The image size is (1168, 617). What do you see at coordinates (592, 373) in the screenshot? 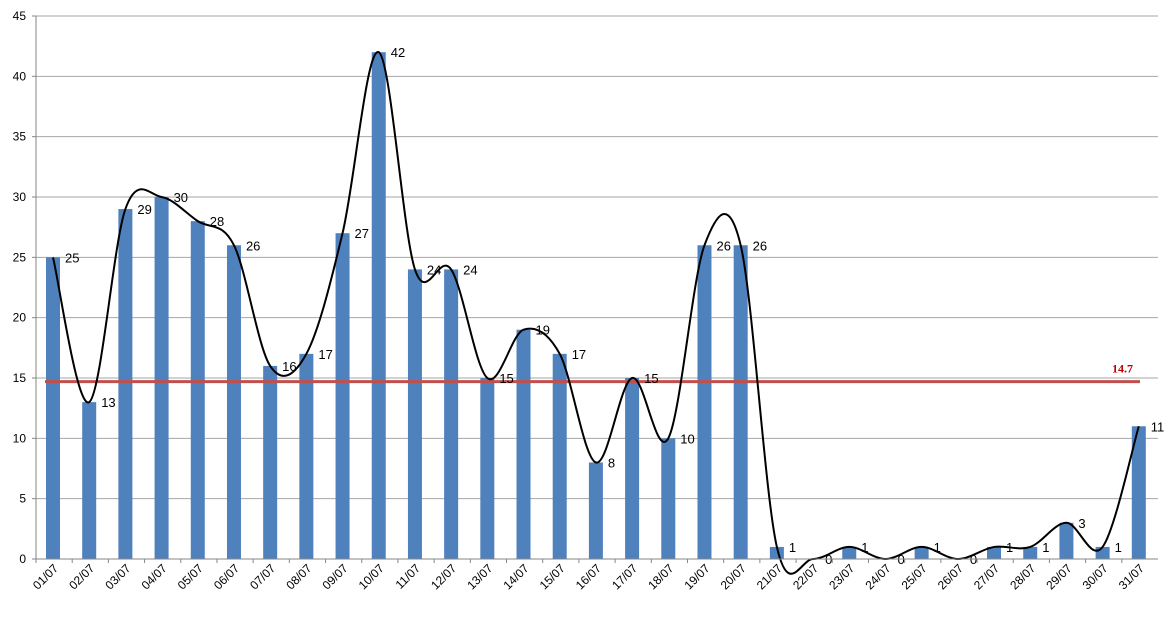
I see `average-line-group: 14.7` at bounding box center [592, 373].